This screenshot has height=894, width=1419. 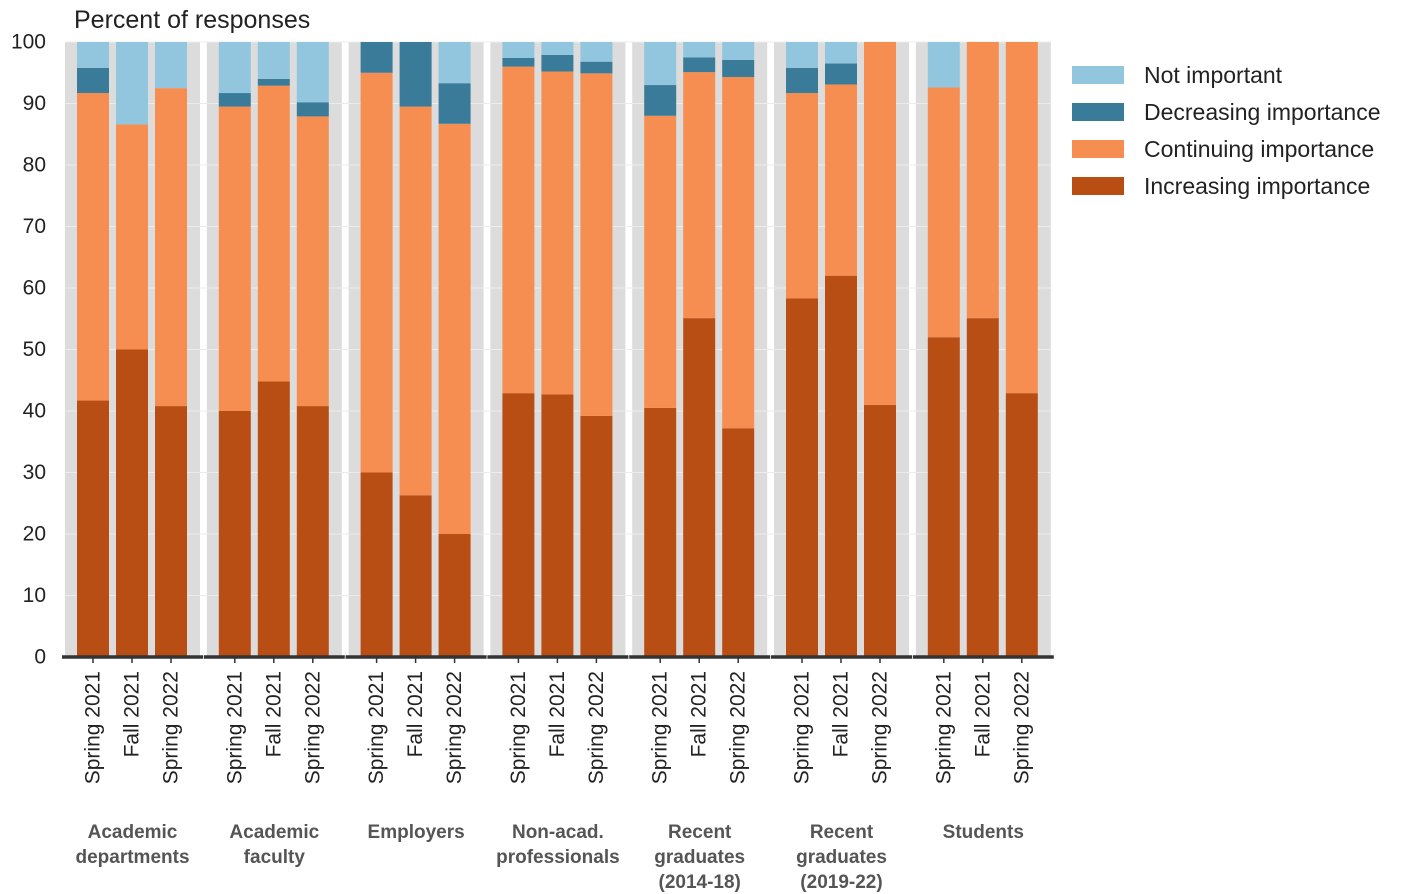 I want to click on y-tick-label: 100, so click(x=28, y=42).